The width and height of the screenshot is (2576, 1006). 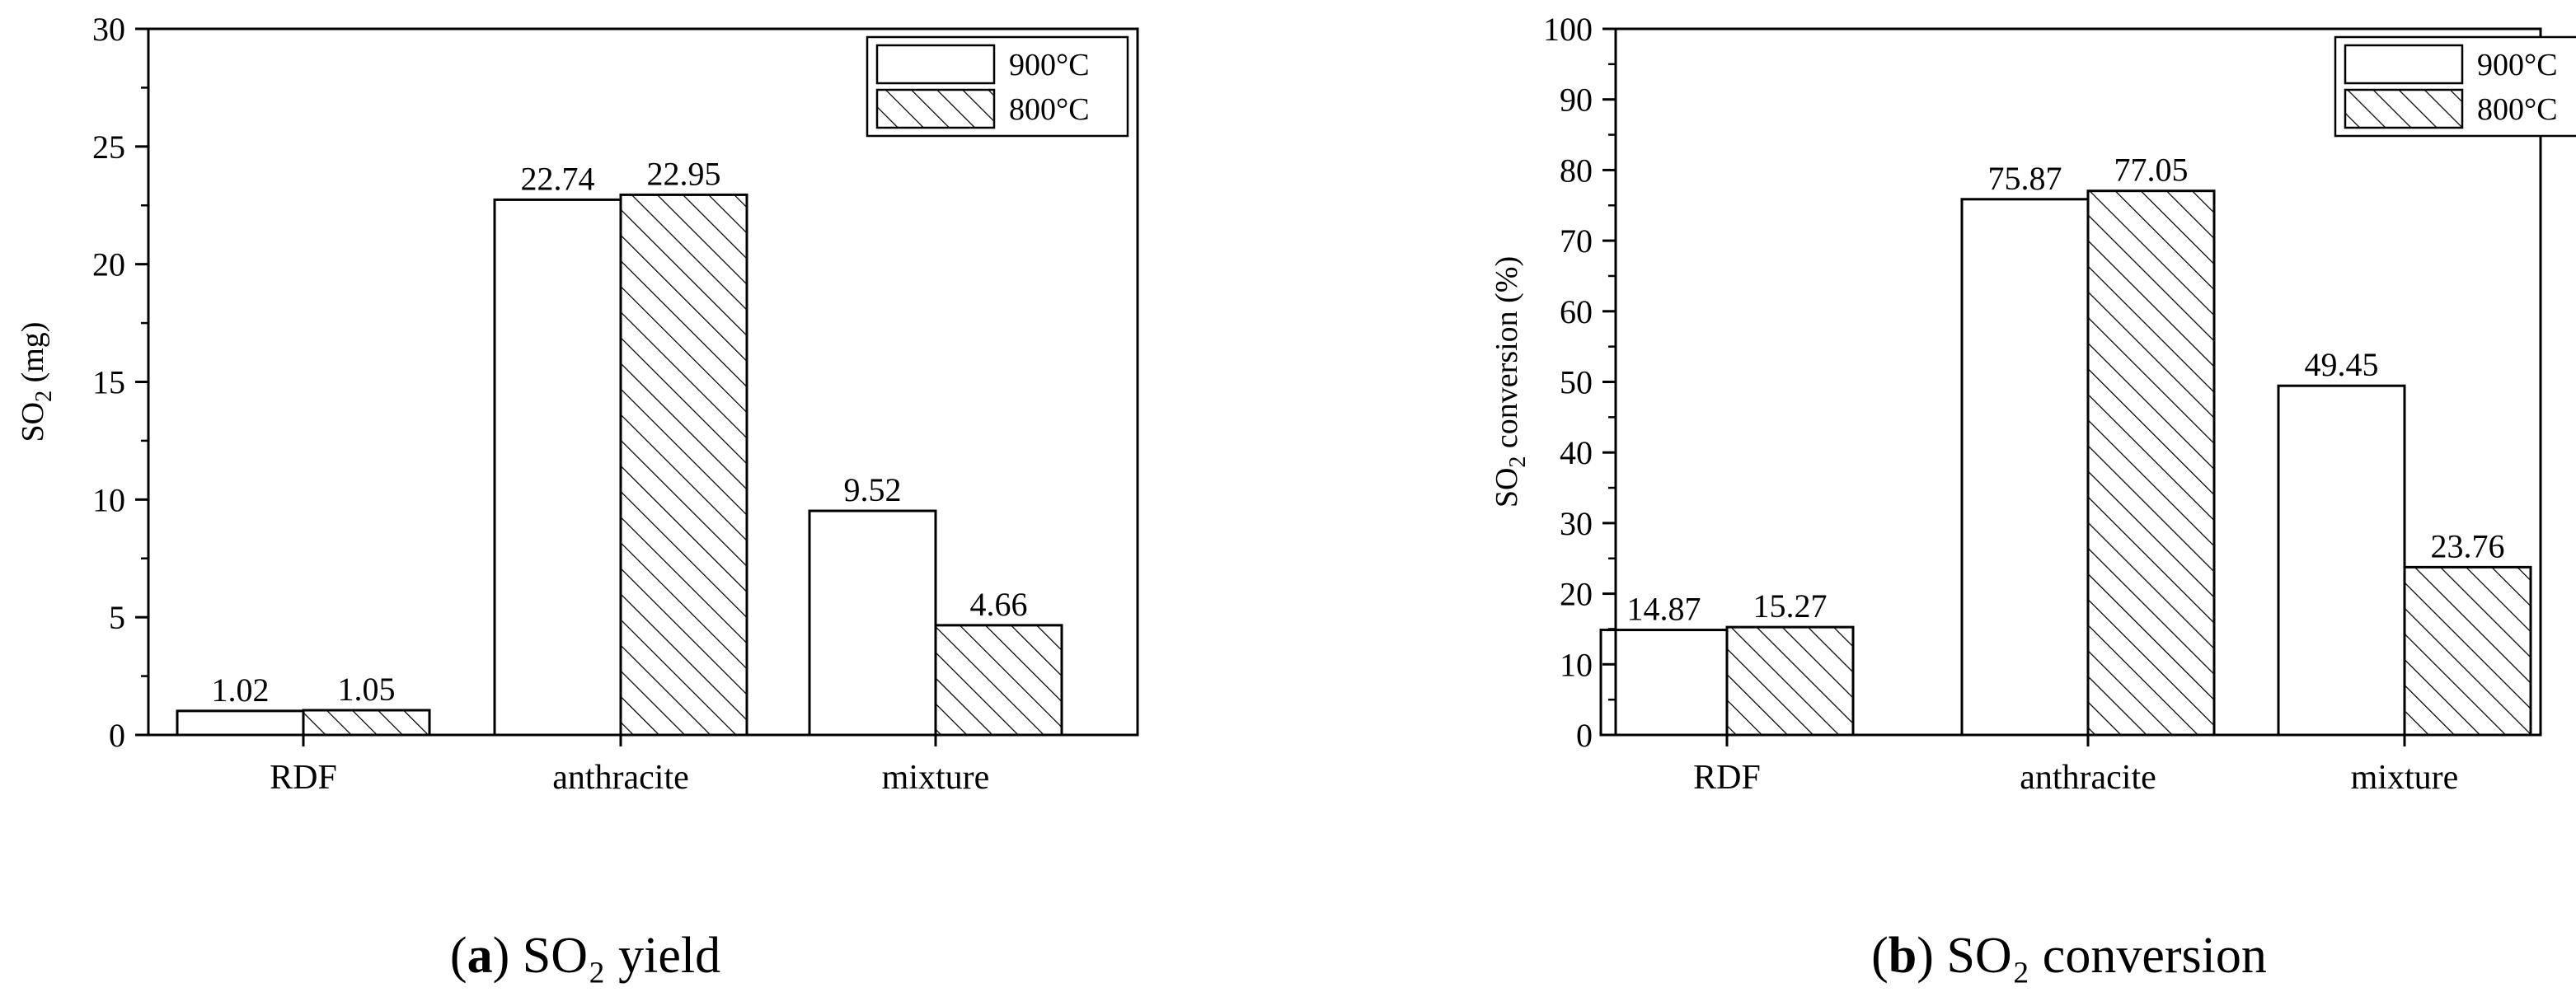 I want to click on y-tick-label: 60, so click(x=1577, y=311).